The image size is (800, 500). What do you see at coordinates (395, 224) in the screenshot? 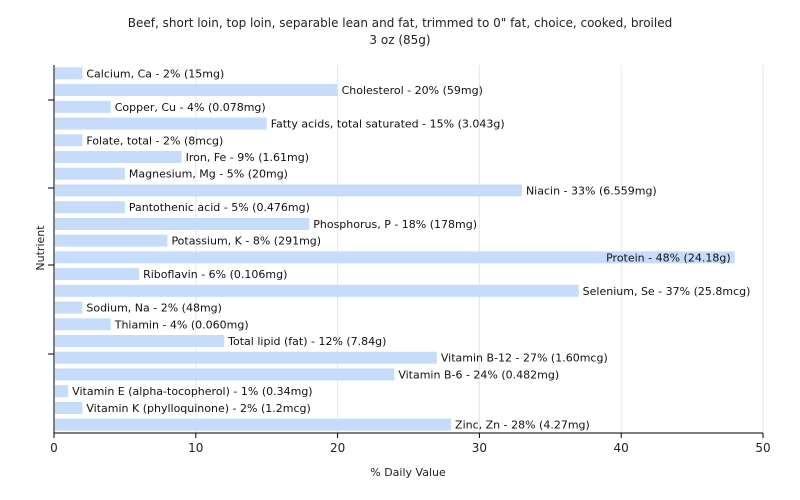
I see `bar-label: Phosphorus, P - 18% (178mg)` at bounding box center [395, 224].